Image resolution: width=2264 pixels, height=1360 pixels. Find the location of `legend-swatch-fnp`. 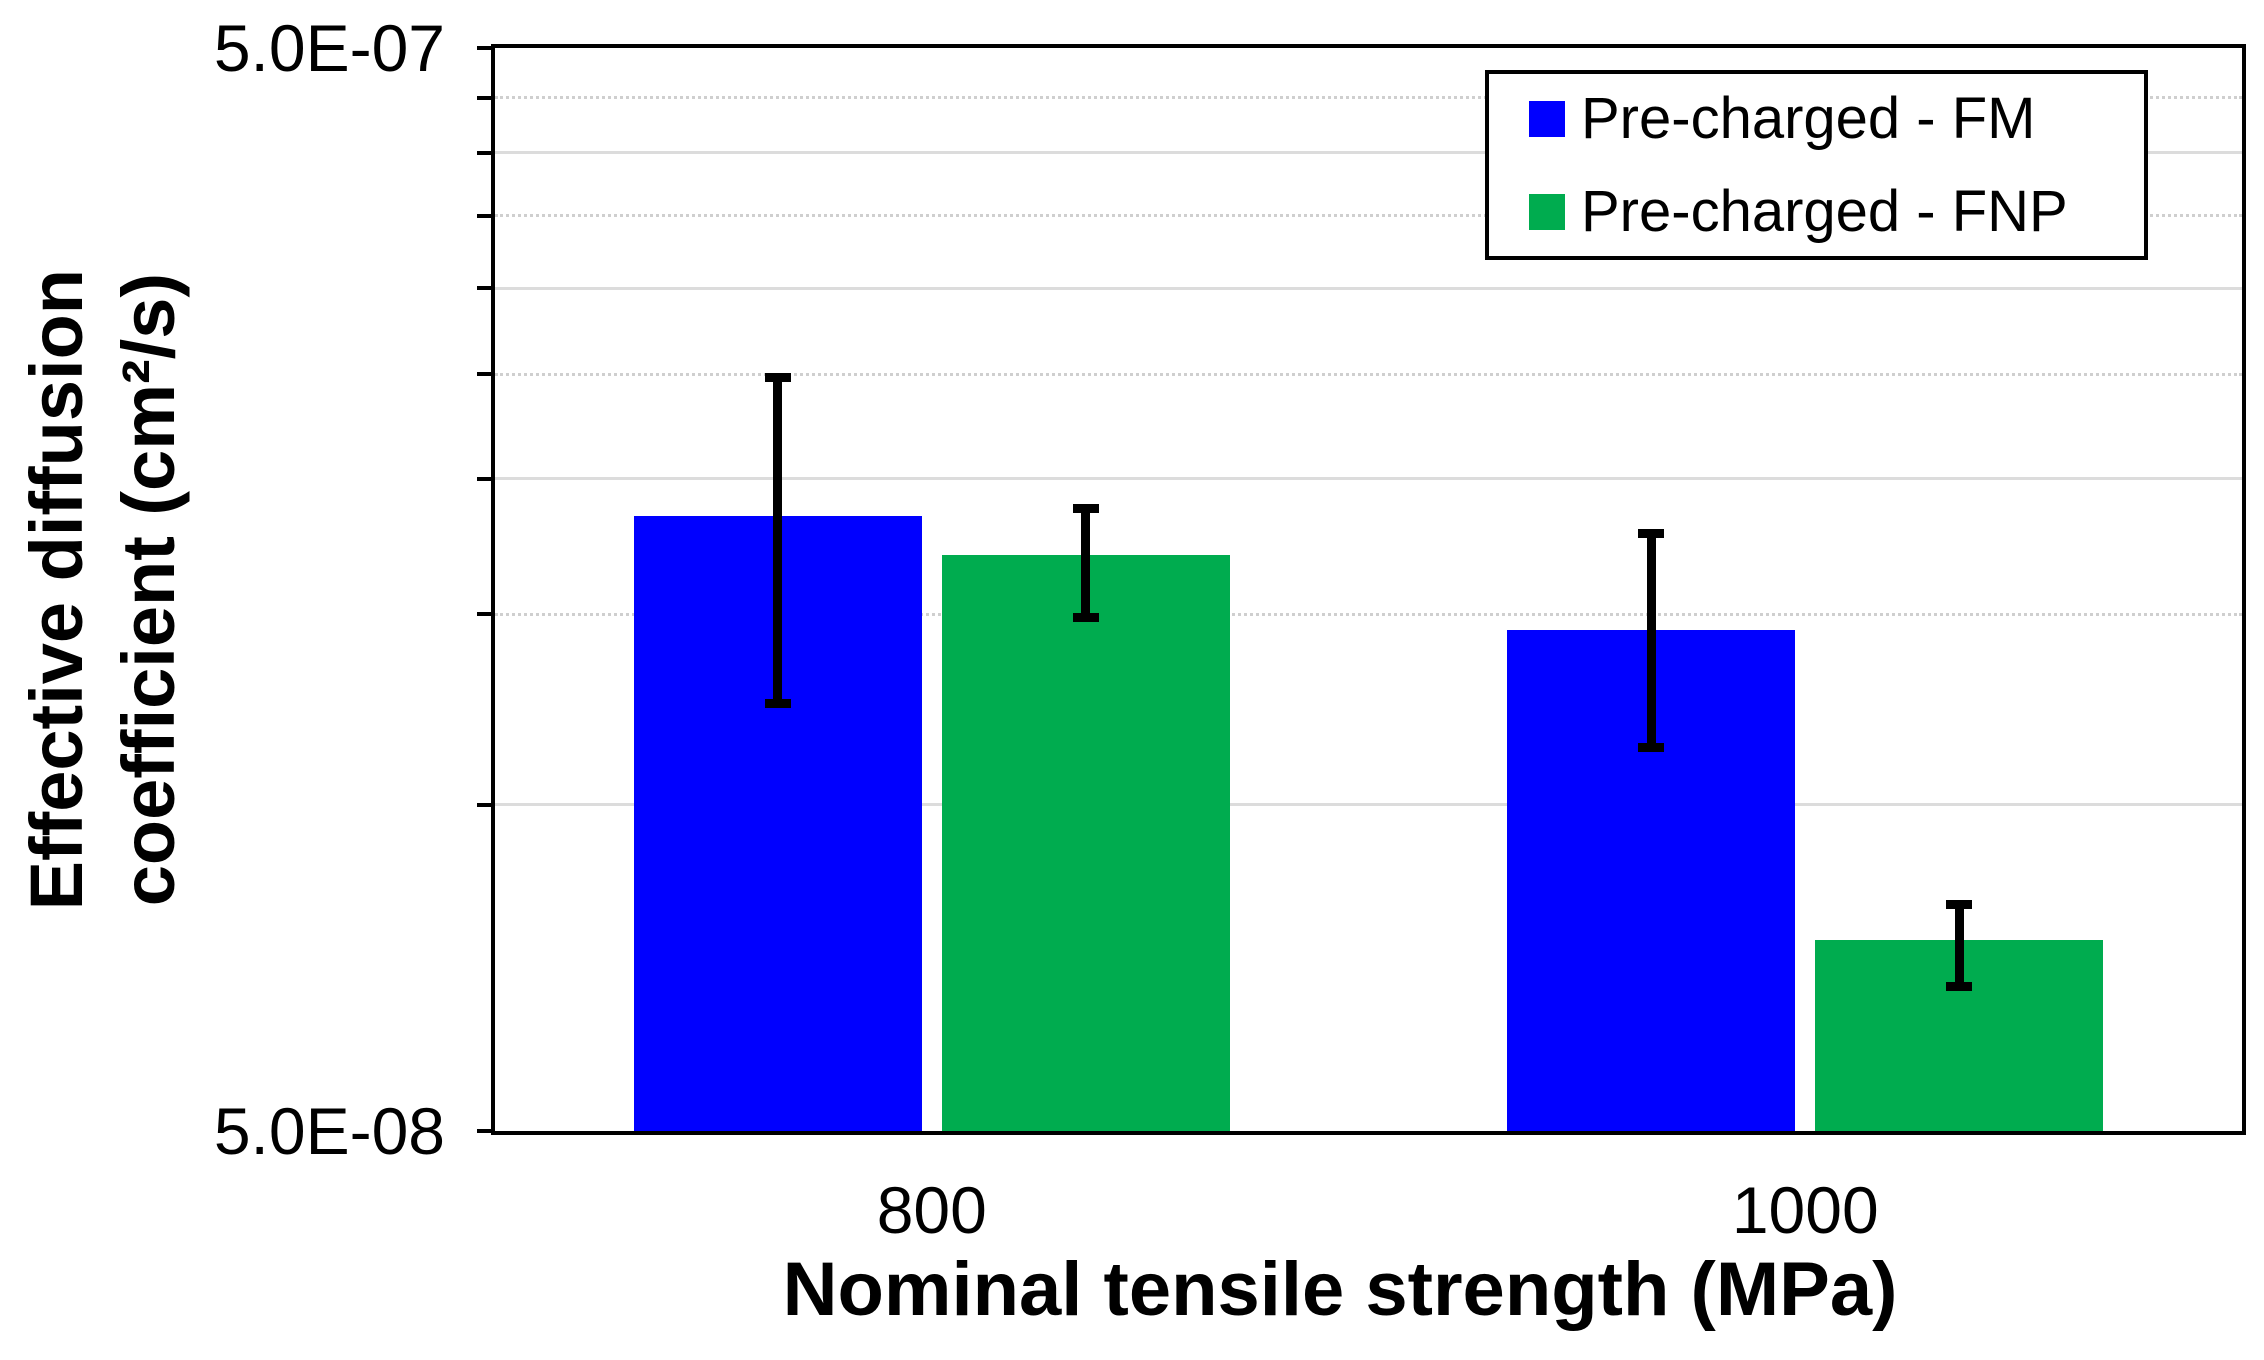

legend-swatch-fnp is located at coordinates (1547, 211).